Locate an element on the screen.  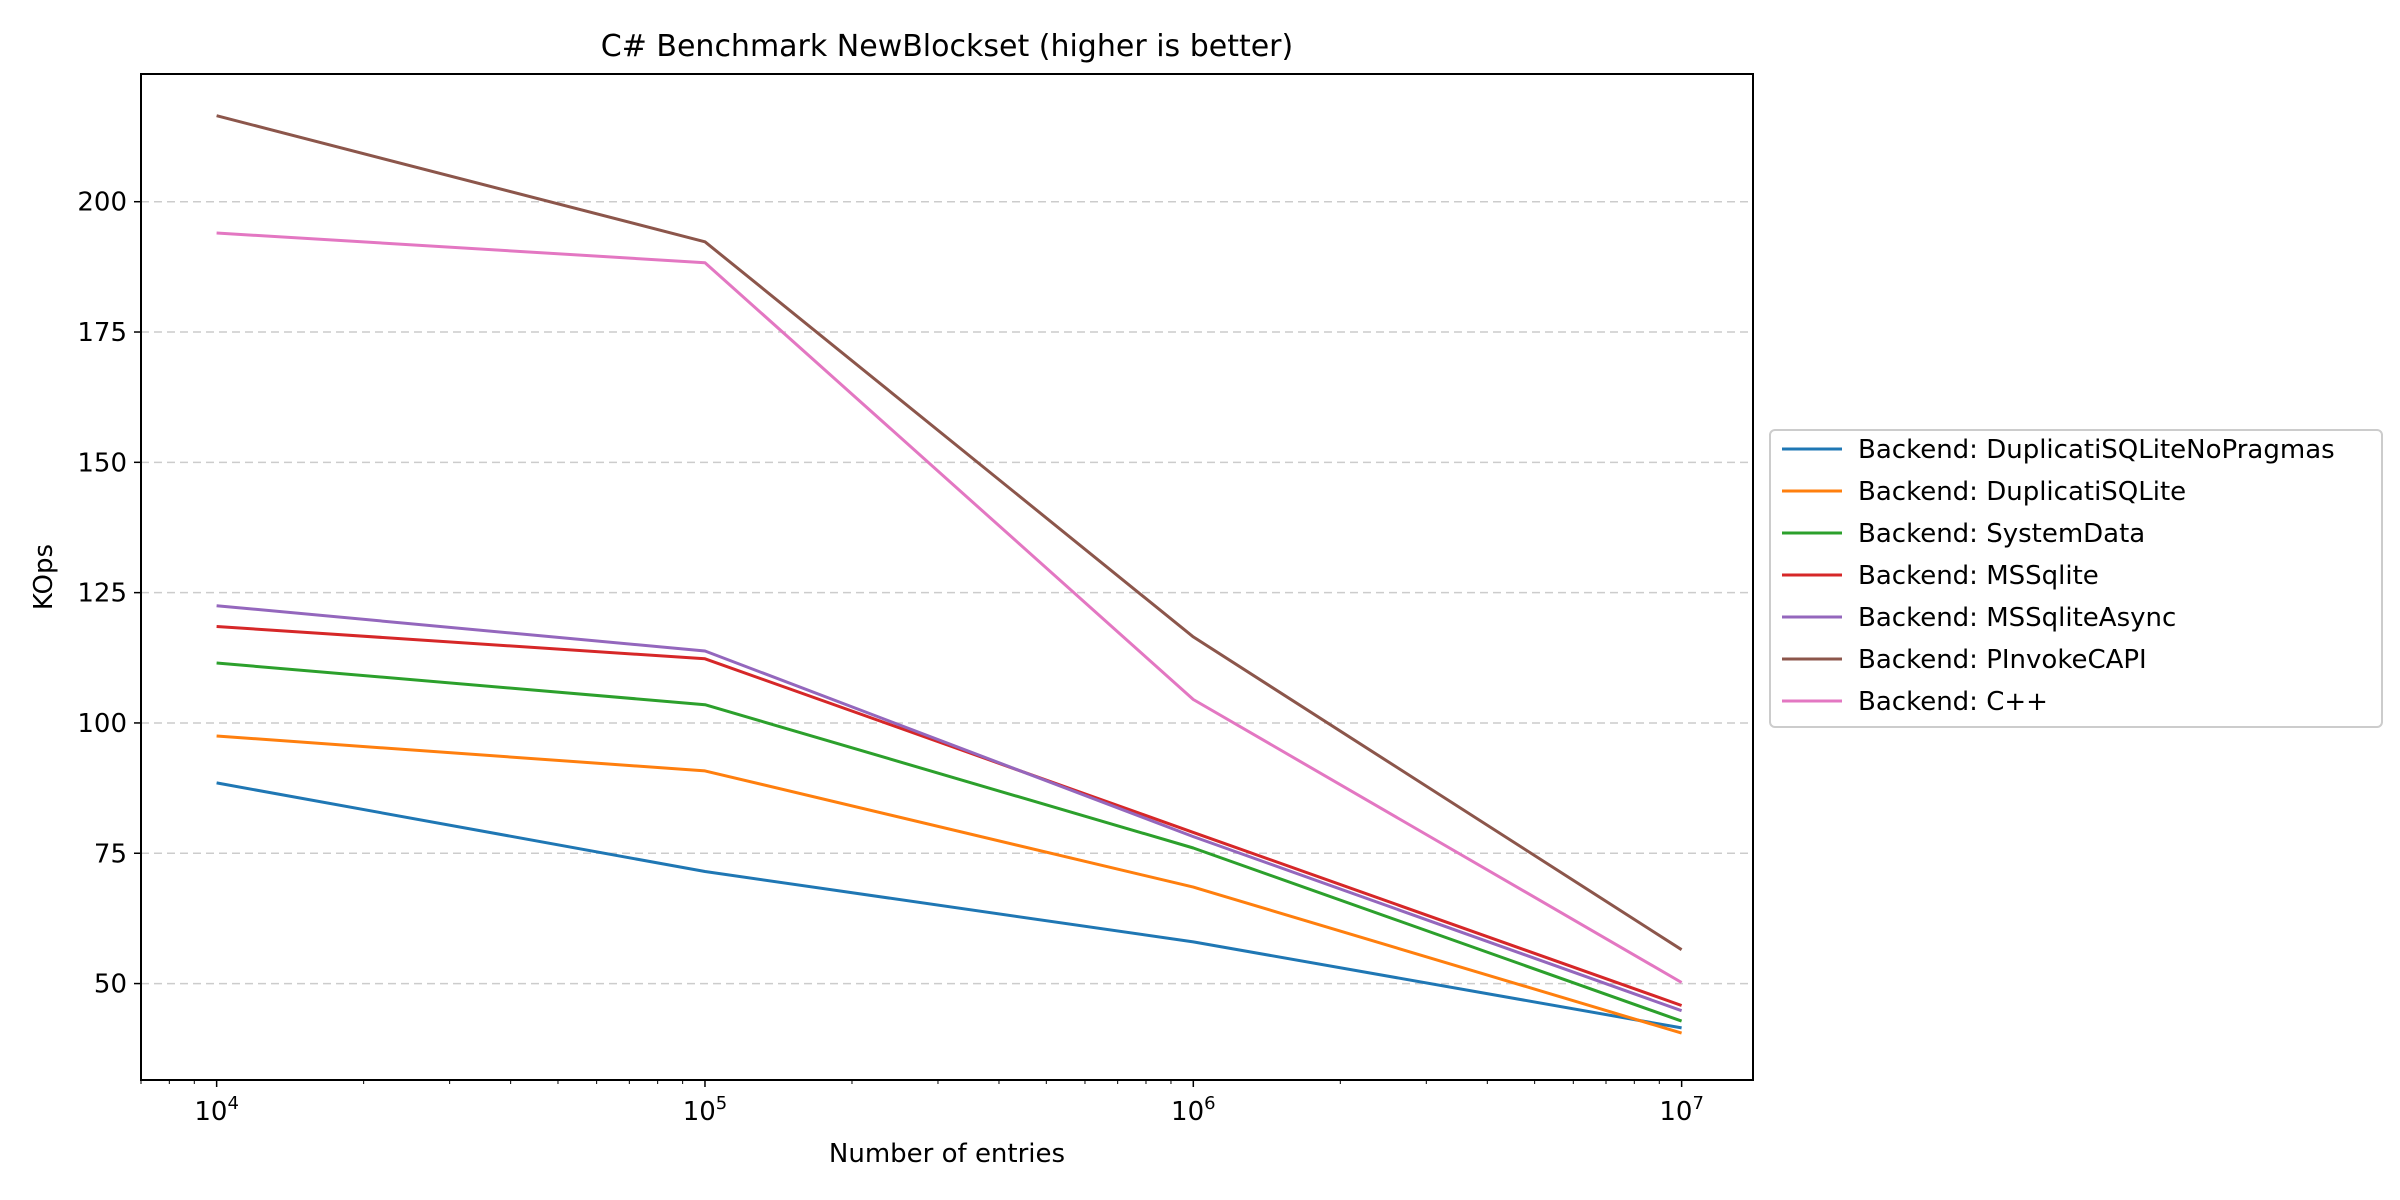
y-tick-label: 75 is located at coordinates (110, 854).